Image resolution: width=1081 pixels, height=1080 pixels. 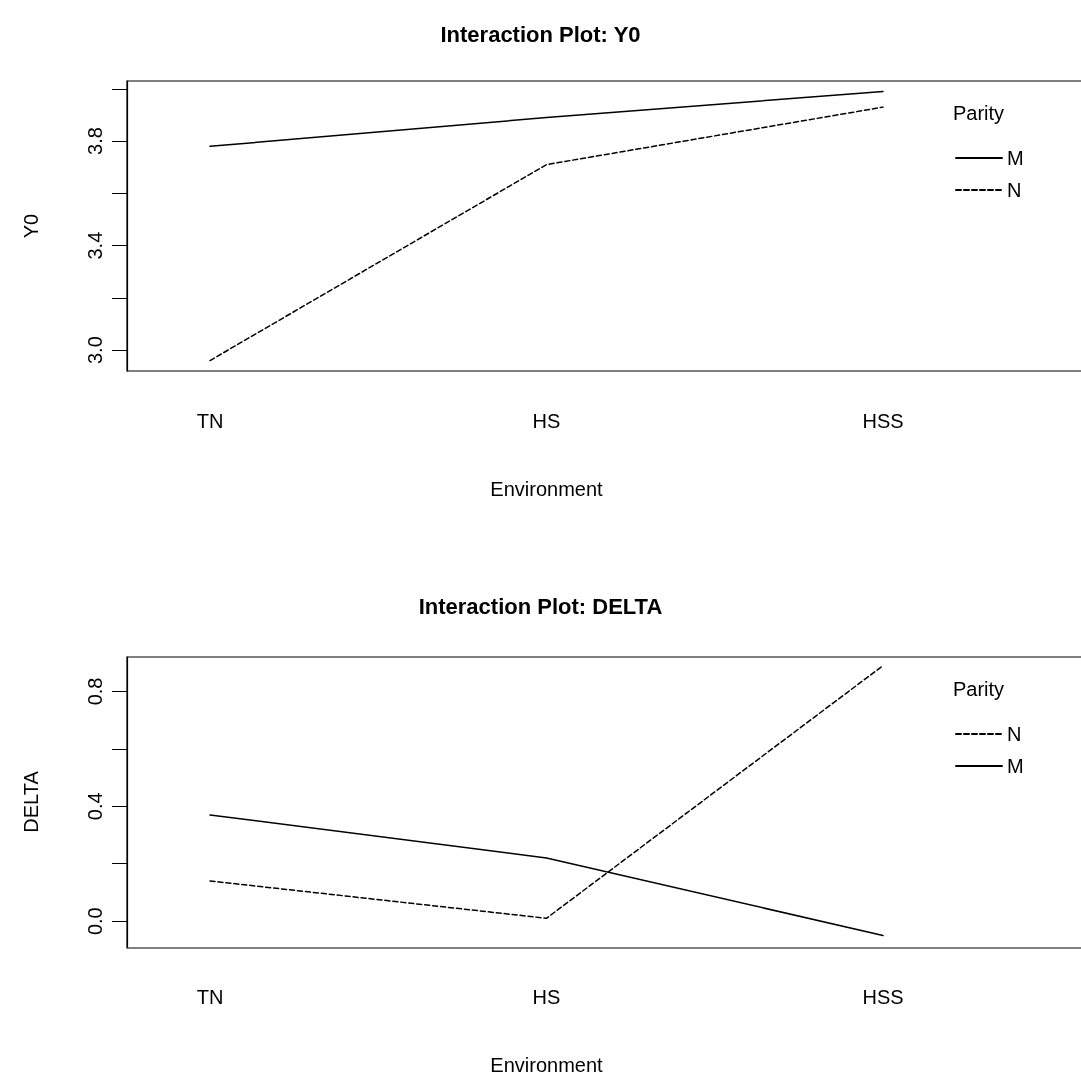 What do you see at coordinates (95, 806) in the screenshot?
I see `y-tick-label: 0.4` at bounding box center [95, 806].